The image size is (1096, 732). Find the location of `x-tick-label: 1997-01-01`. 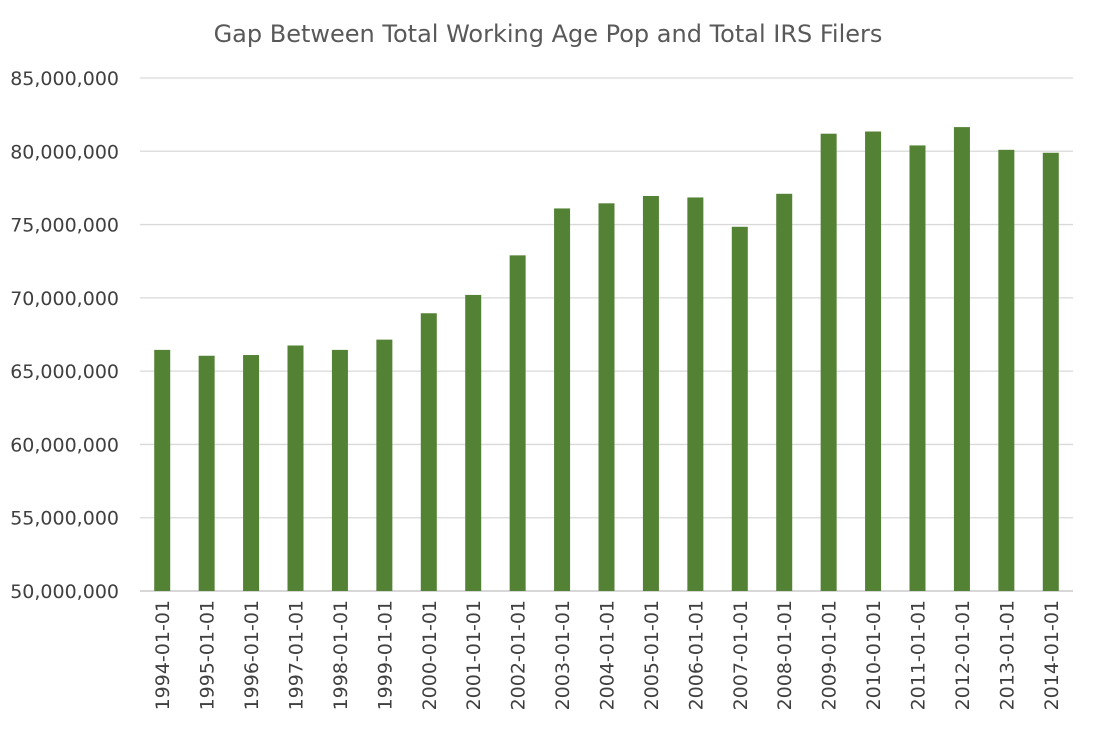

x-tick-label: 1997-01-01 is located at coordinates (297, 655).